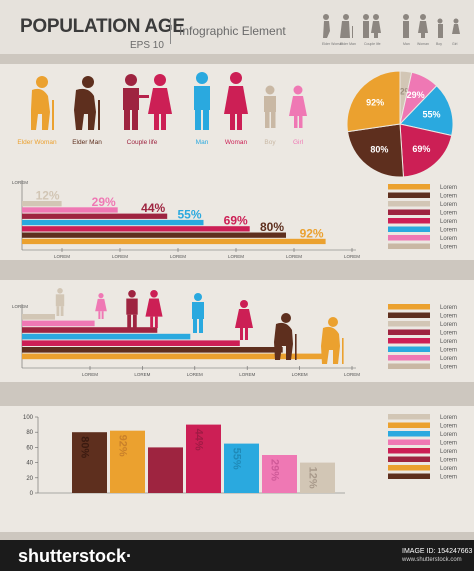 The height and width of the screenshot is (571, 474). Describe the element at coordinates (455, 44) in the screenshot. I see `mini-label-6: Girl` at that location.